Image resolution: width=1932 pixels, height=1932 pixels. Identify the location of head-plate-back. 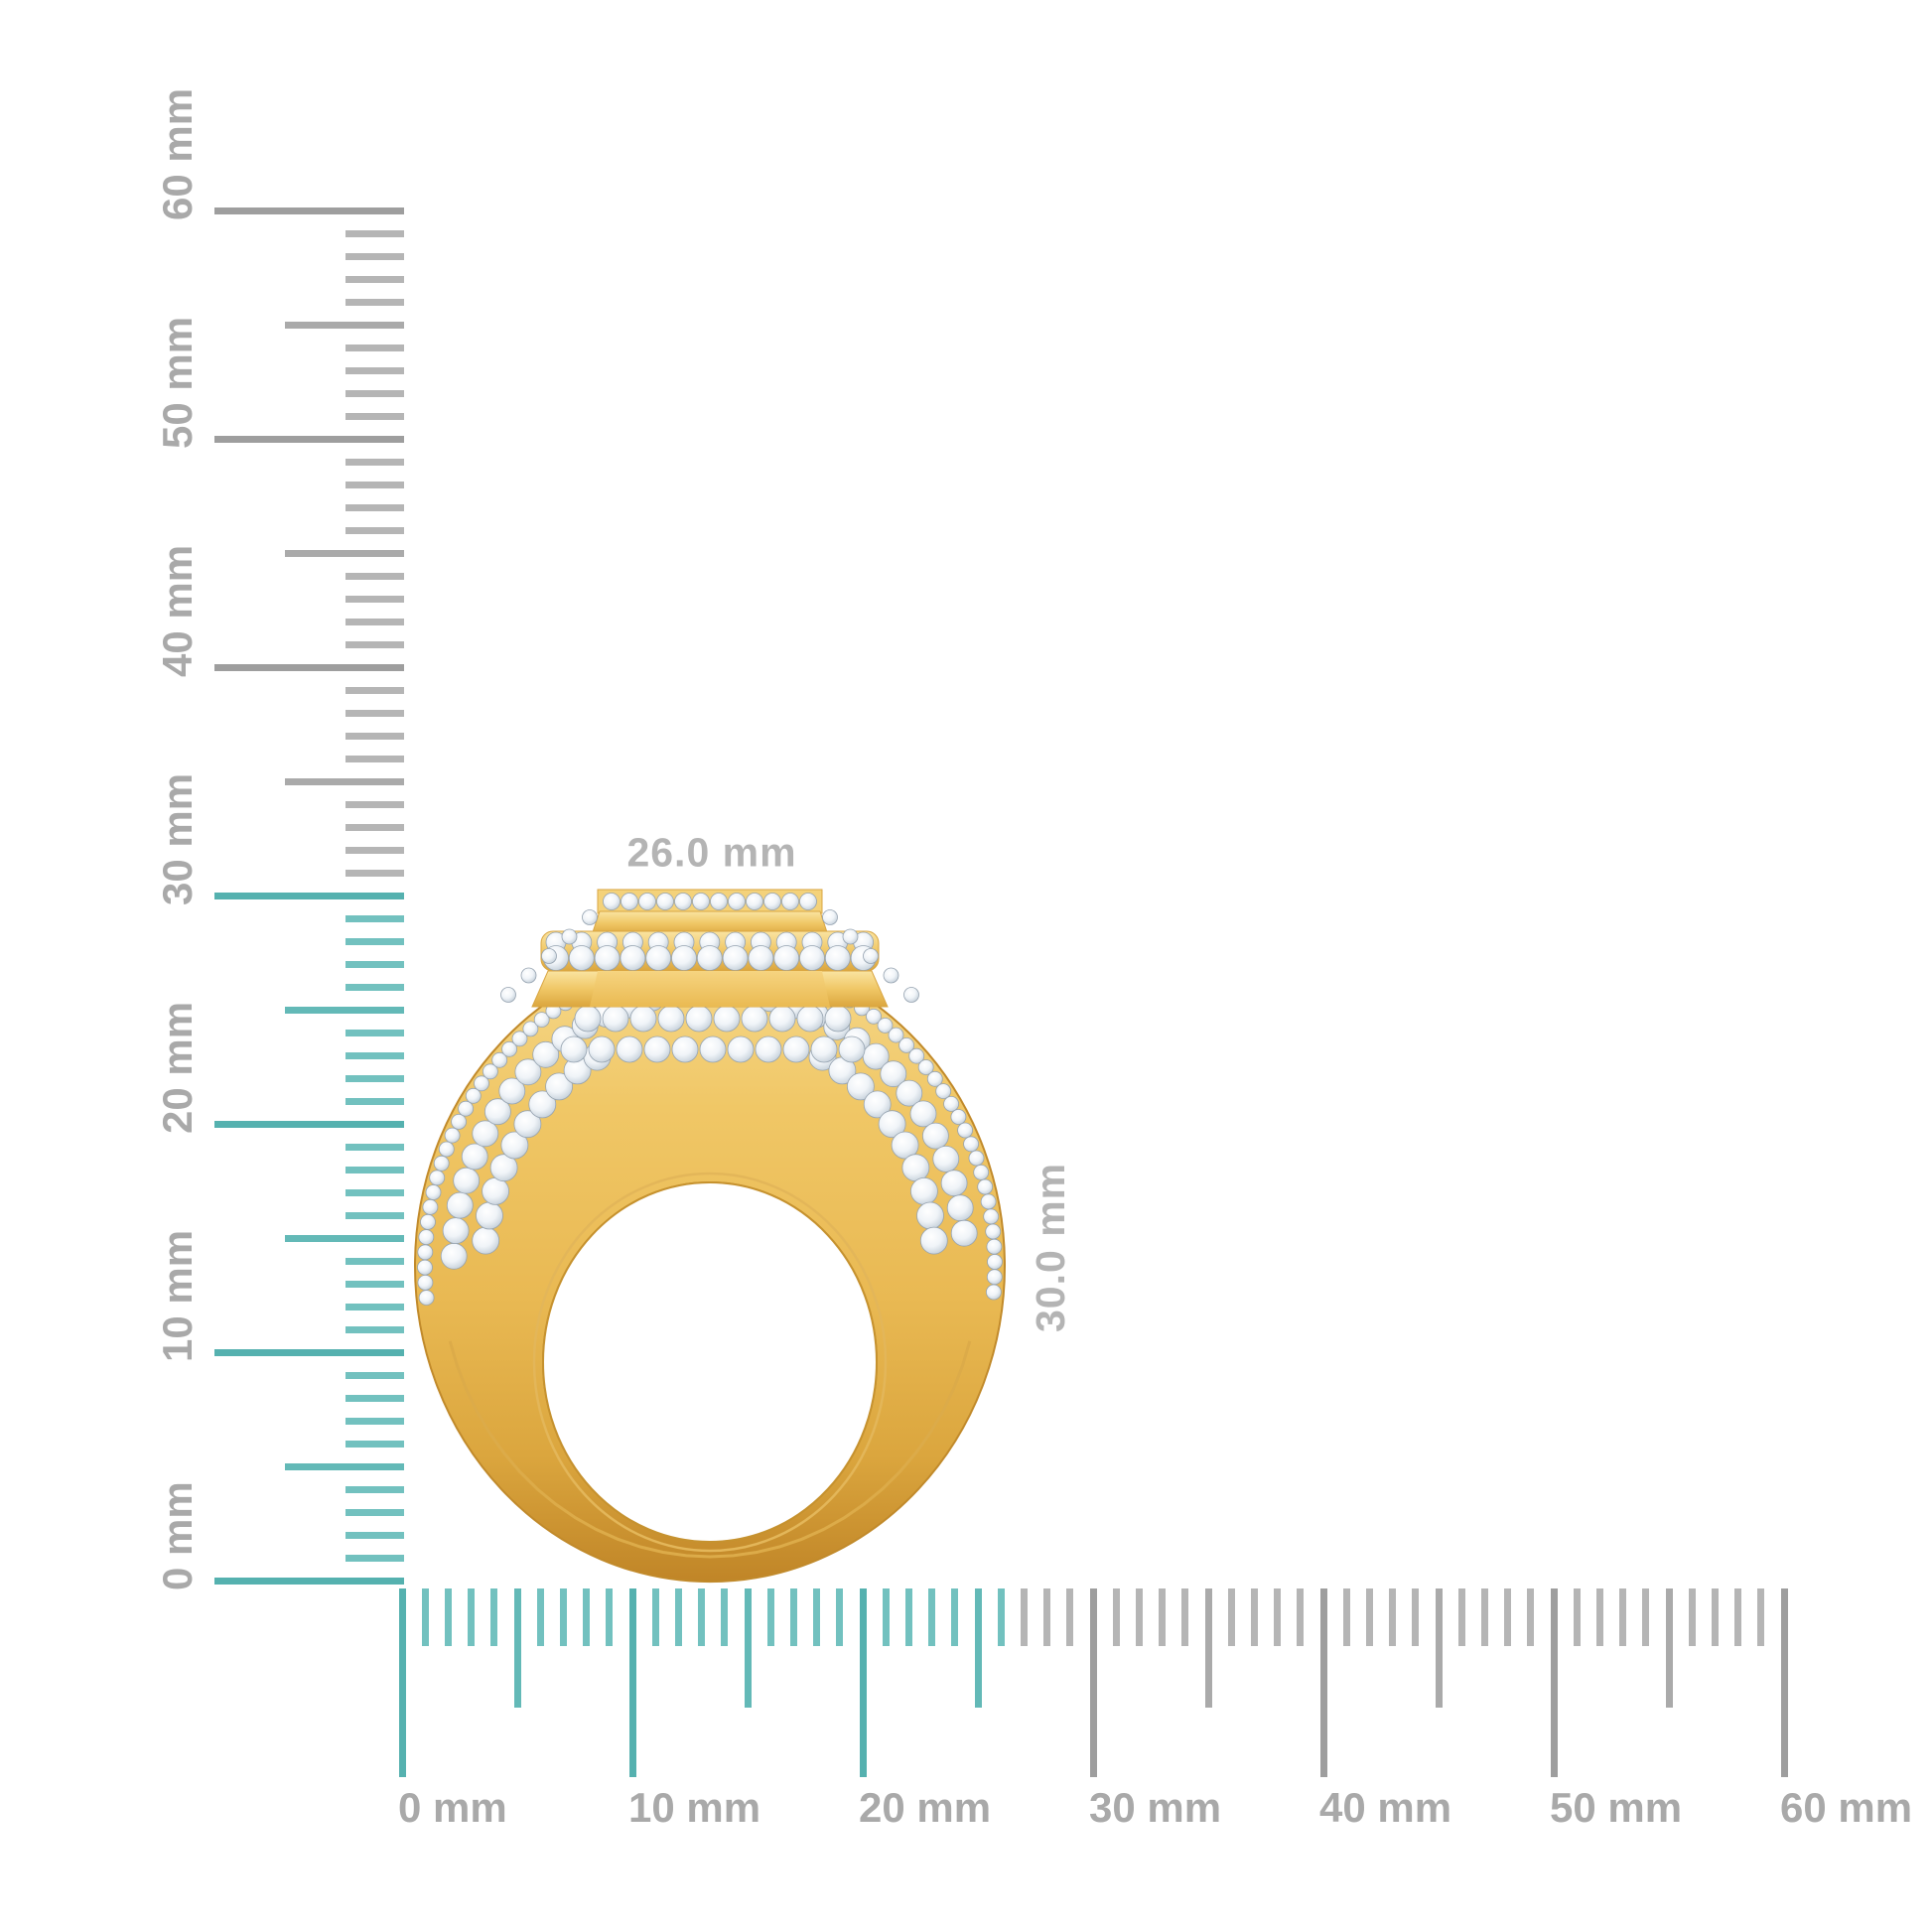
(710, 902).